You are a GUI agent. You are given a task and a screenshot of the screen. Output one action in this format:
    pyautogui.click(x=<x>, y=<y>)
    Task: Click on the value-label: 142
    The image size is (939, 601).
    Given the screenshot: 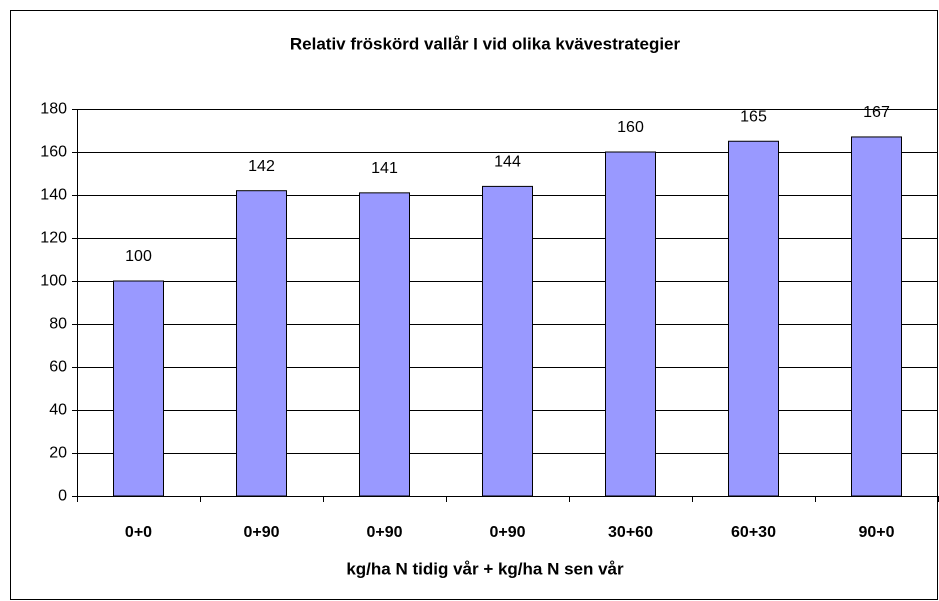 What is the action you would take?
    pyautogui.click(x=261, y=166)
    